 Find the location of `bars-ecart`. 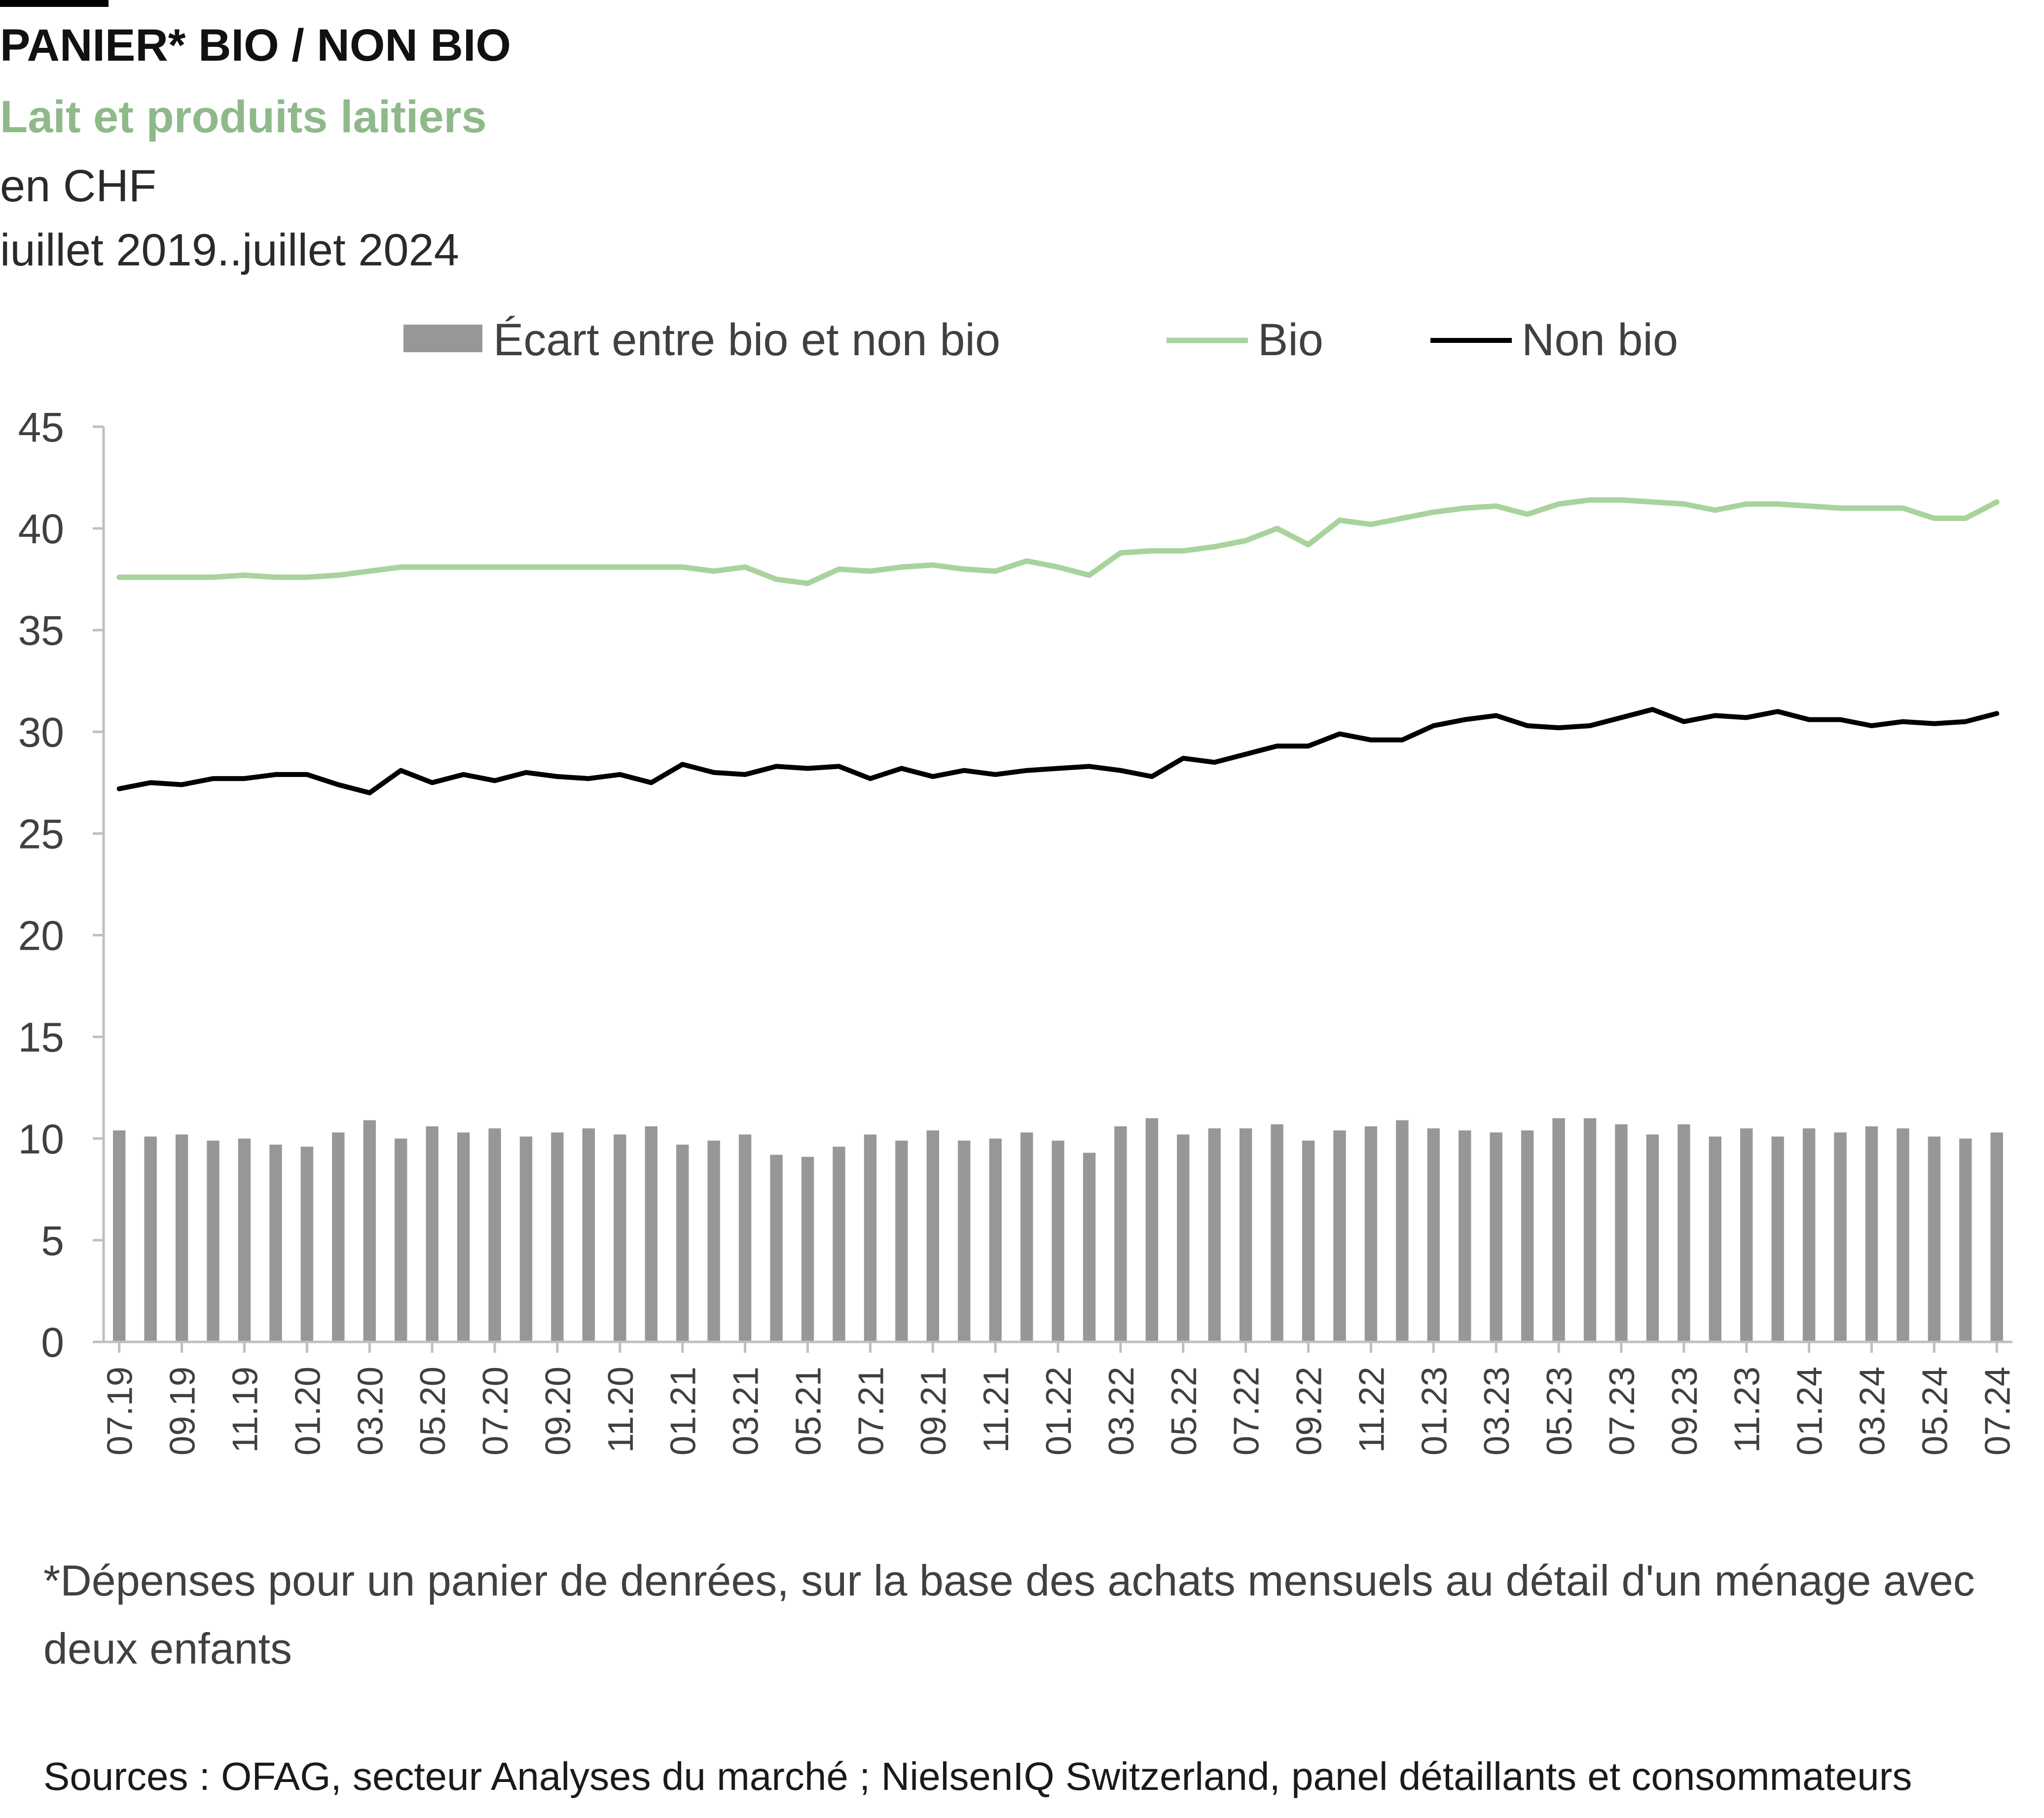

bars-ecart is located at coordinates (1058, 1230).